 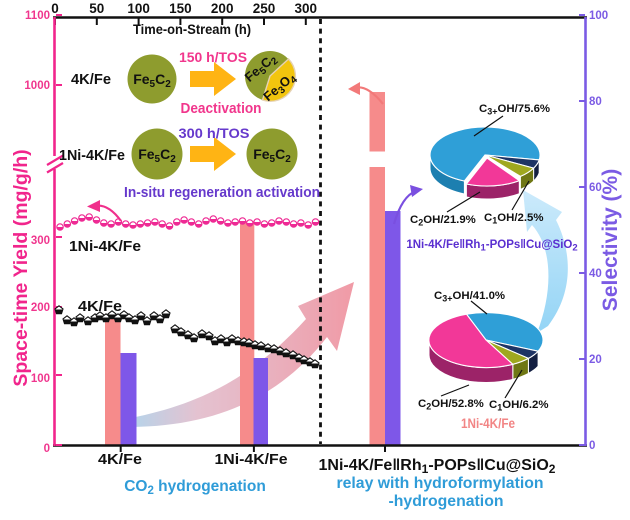 What do you see at coordinates (518, 406) in the screenshot?
I see `svg-text: C1OH/6.2%` at bounding box center [518, 406].